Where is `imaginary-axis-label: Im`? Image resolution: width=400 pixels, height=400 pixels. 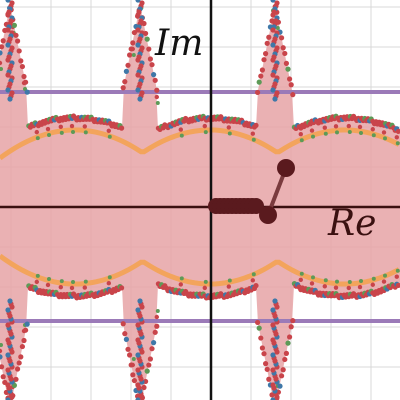
imaginary-axis-label: Im is located at coordinates (179, 43).